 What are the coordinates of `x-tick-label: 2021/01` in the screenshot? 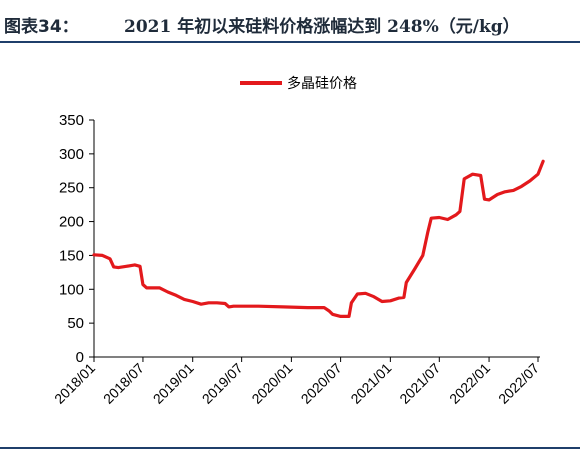 It's located at (370, 383).